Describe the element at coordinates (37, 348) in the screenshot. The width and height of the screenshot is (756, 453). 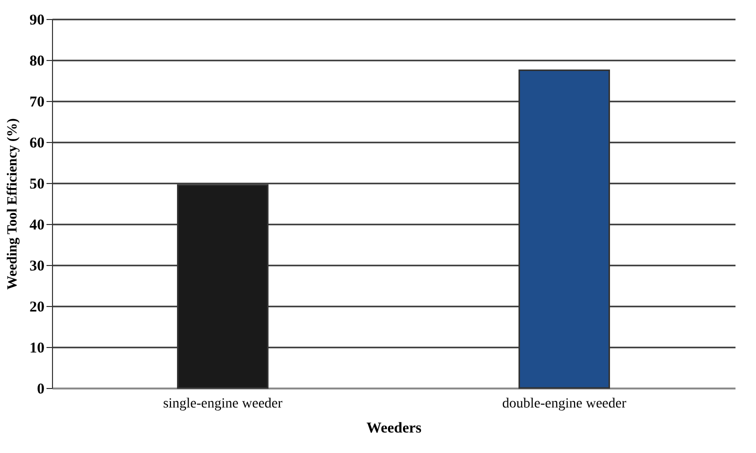
I see `y-tick-label: 10` at that location.